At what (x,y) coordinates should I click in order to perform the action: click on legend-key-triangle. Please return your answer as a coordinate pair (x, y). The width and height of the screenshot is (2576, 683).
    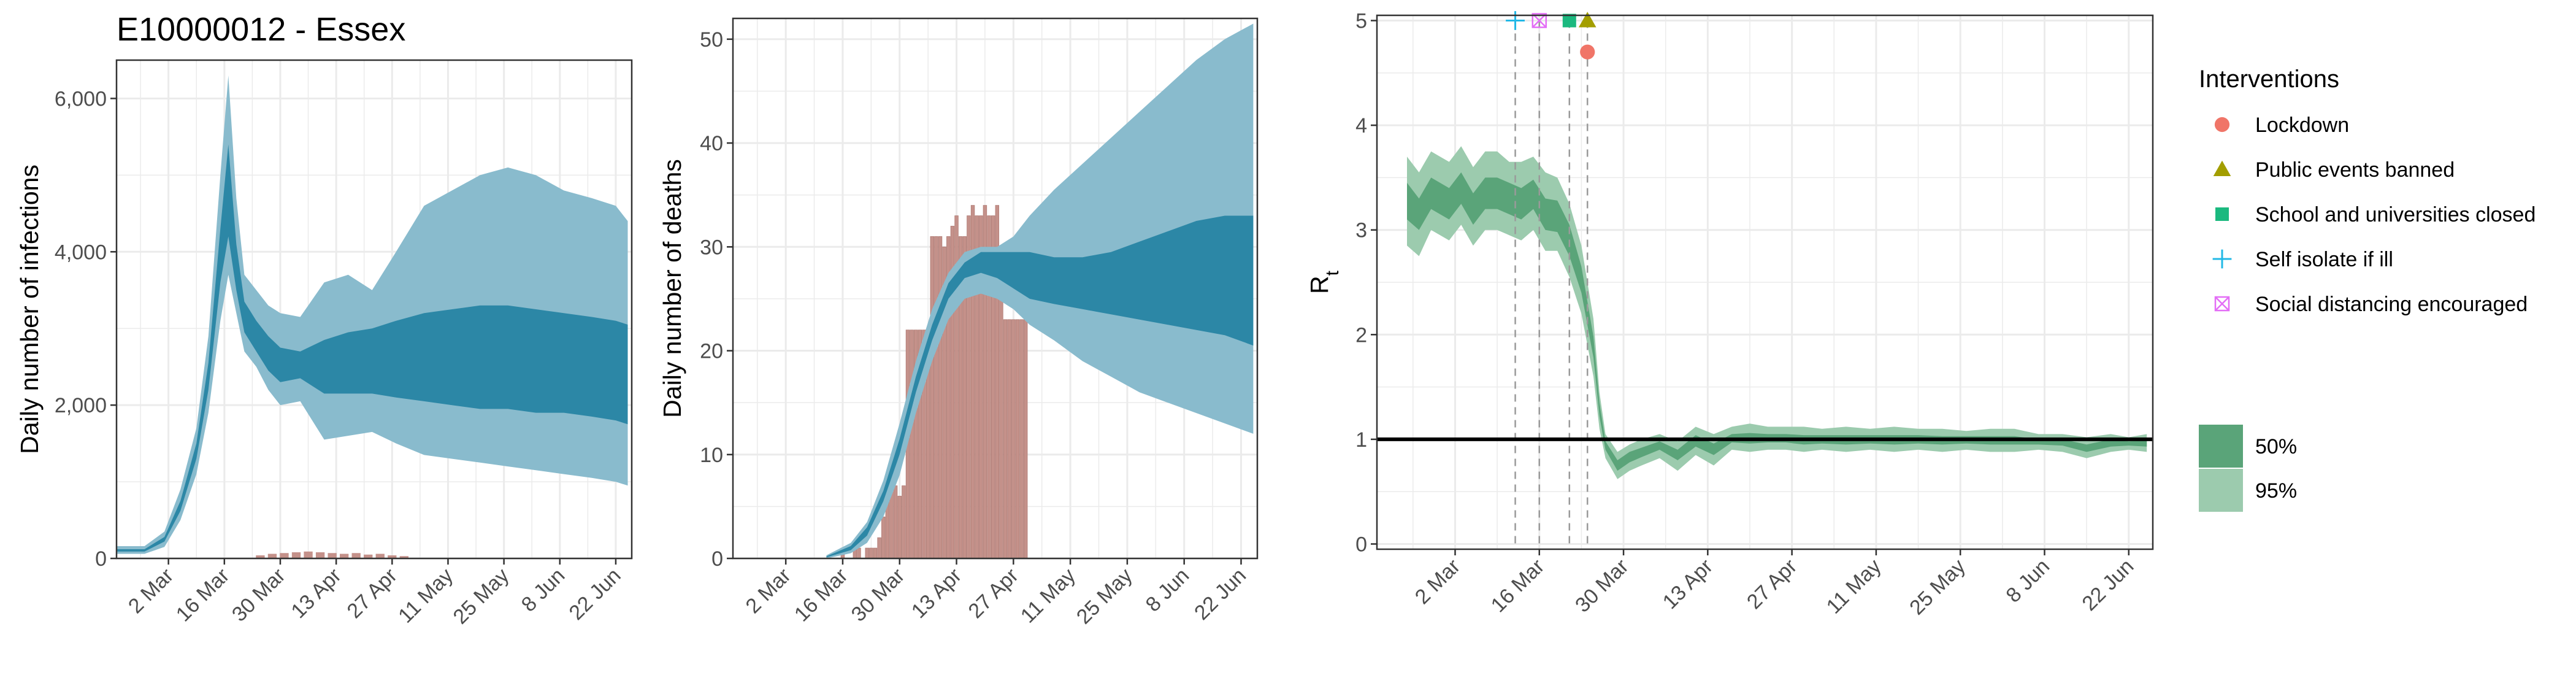
    Looking at the image, I should click on (2222, 168).